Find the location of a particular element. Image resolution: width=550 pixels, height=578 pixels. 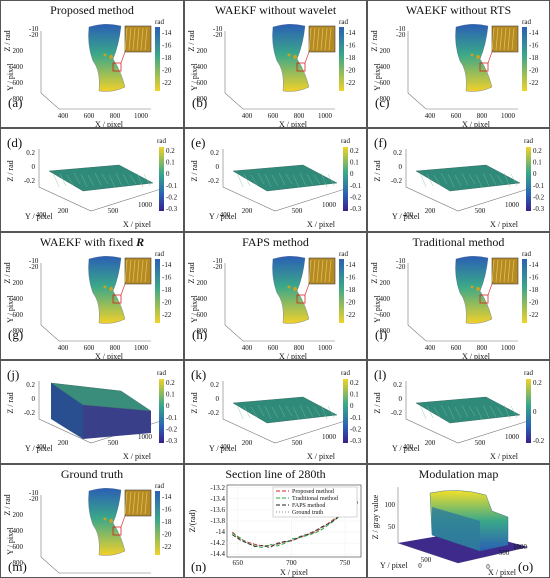

z-tick: 0 is located at coordinates (34, 399).